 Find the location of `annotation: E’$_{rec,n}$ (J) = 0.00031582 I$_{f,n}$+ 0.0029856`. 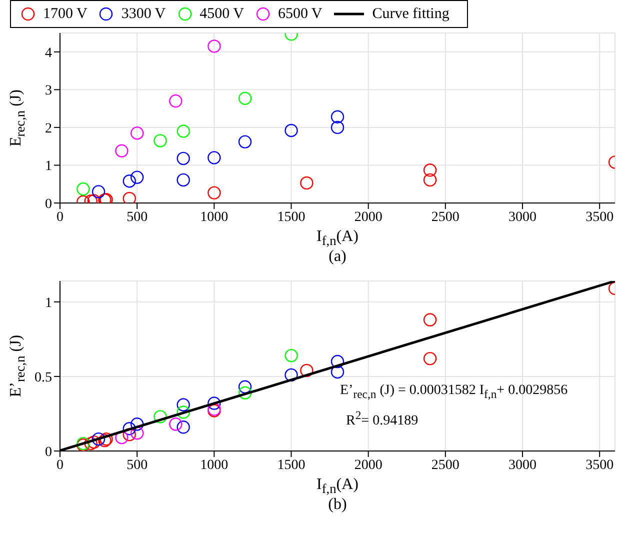

annotation: E’$_{rec,n}$ (J) = 0.00031582 I$_{f,n}$+ 0.0029856 is located at coordinates (454, 392).